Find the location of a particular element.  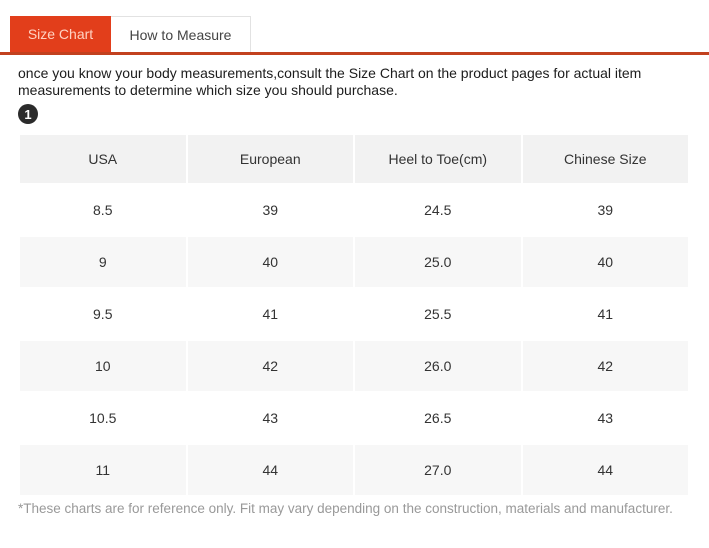

cell-chinese-size: 42 is located at coordinates (605, 366).